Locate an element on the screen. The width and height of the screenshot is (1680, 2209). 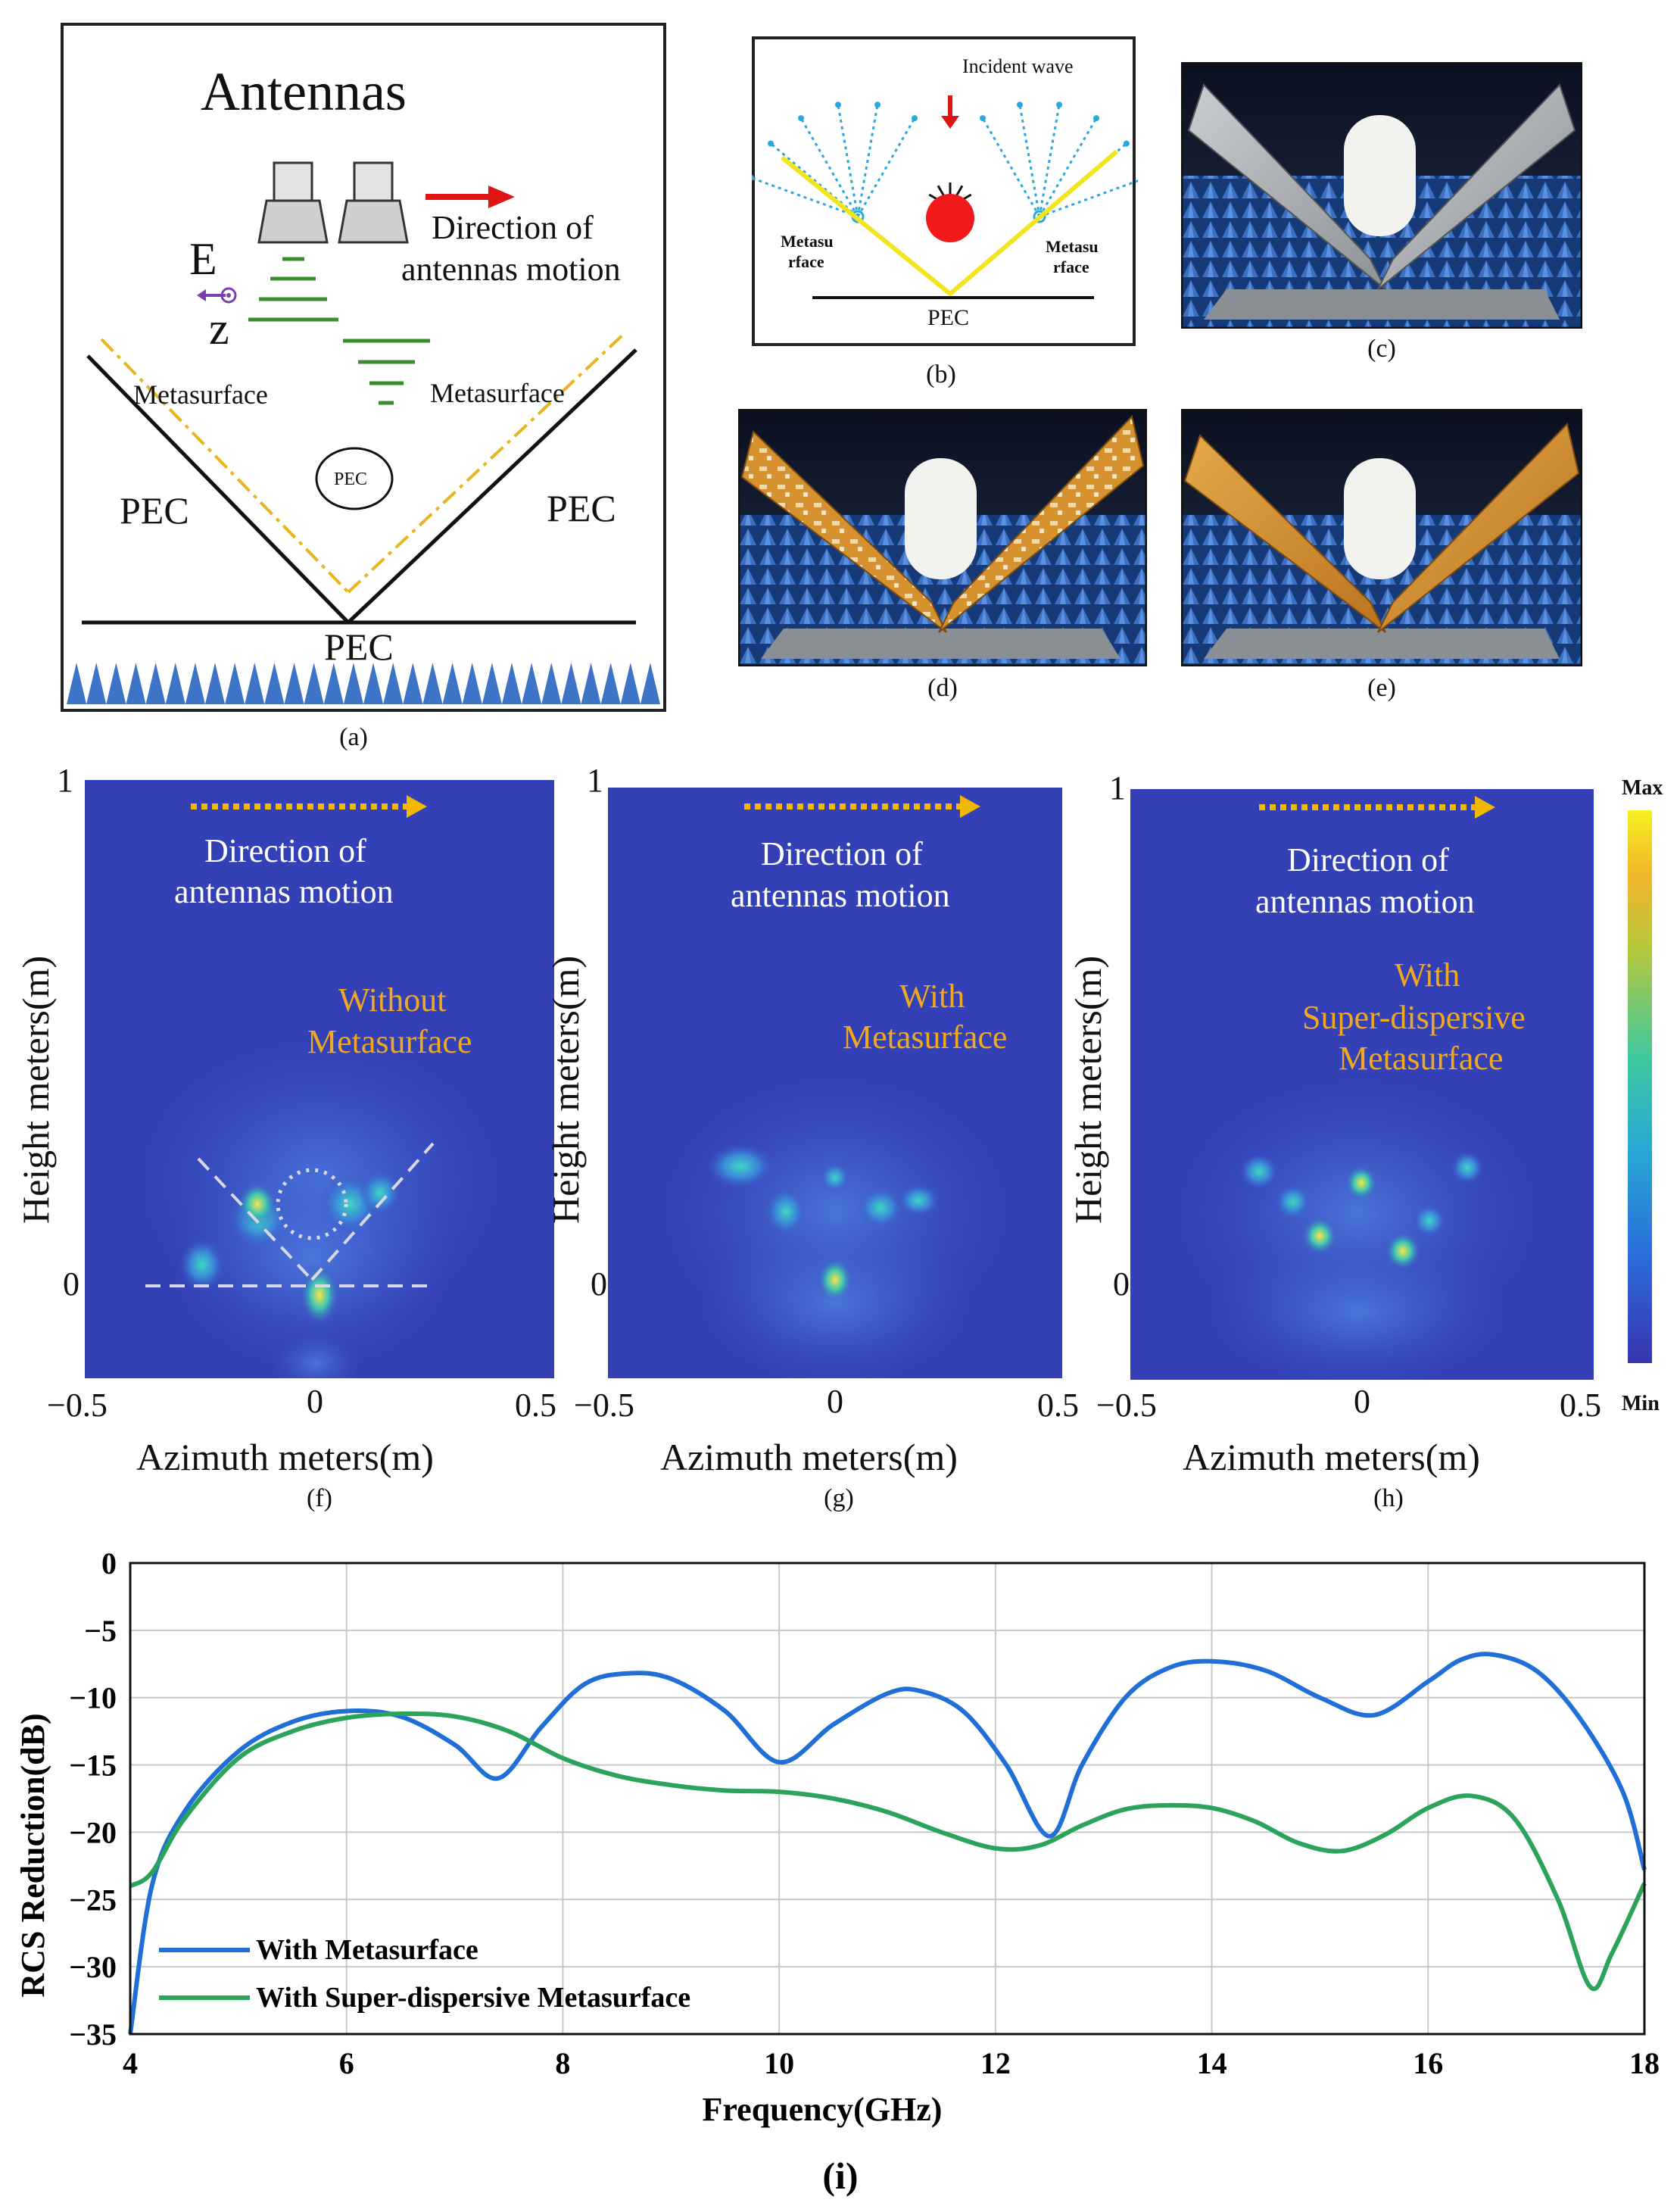
sar-f-xtick-right: 0.5 is located at coordinates (535, 1405).